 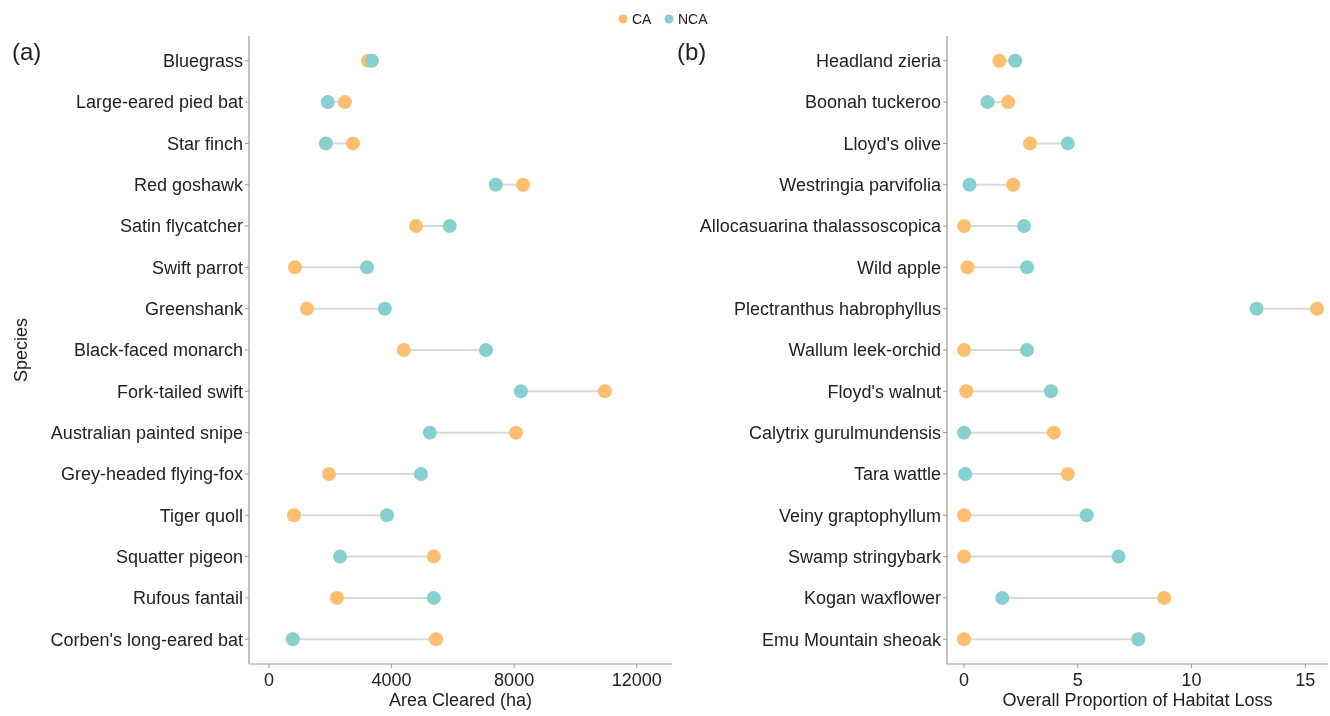 What do you see at coordinates (864, 556) in the screenshot?
I see `y-tick-label: Swamp stringybark` at bounding box center [864, 556].